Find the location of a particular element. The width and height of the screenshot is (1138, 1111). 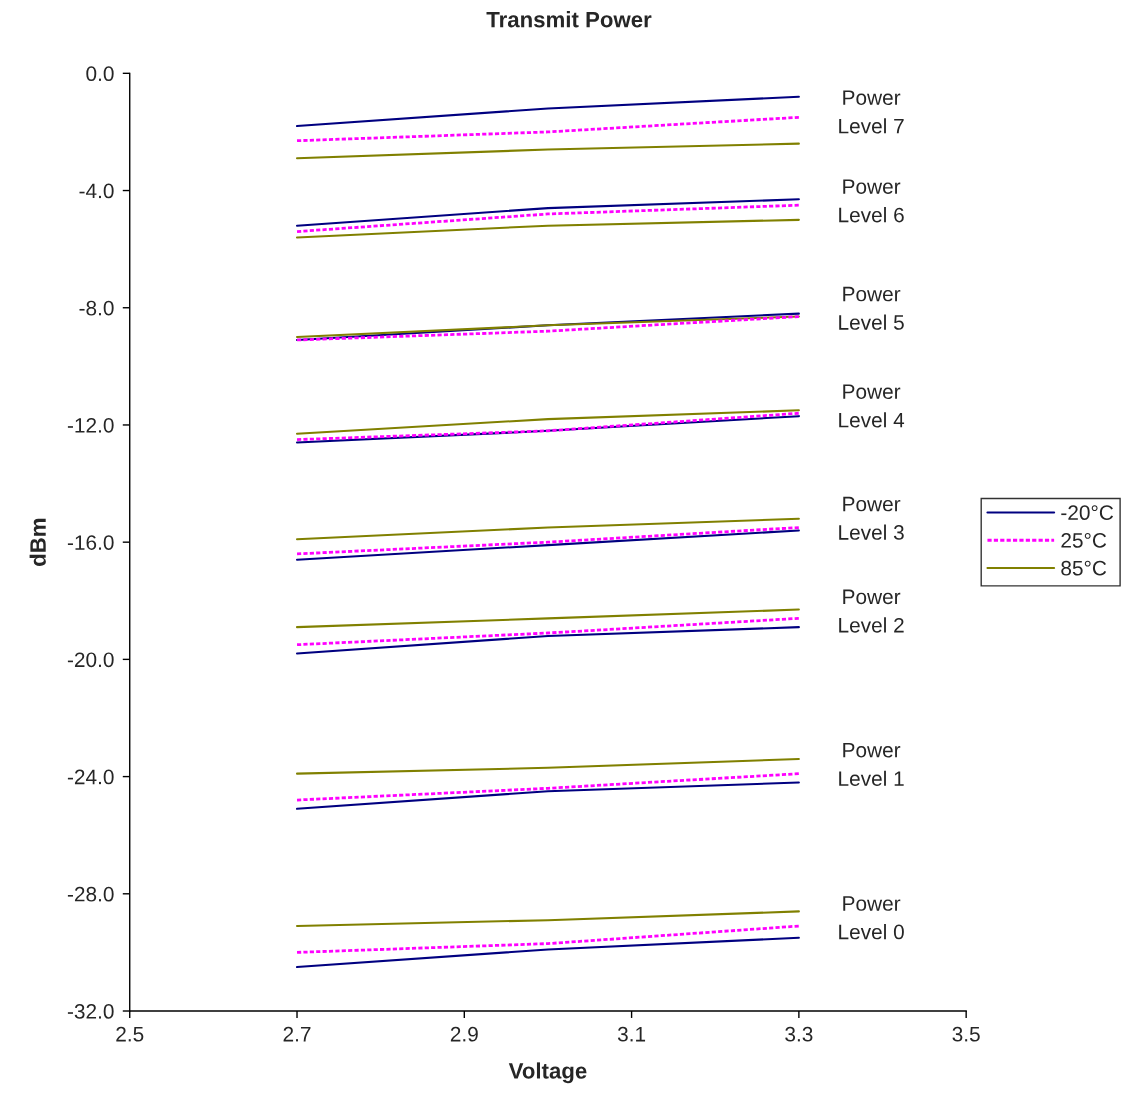

y-tick-label: -20.0 is located at coordinates (90, 660).